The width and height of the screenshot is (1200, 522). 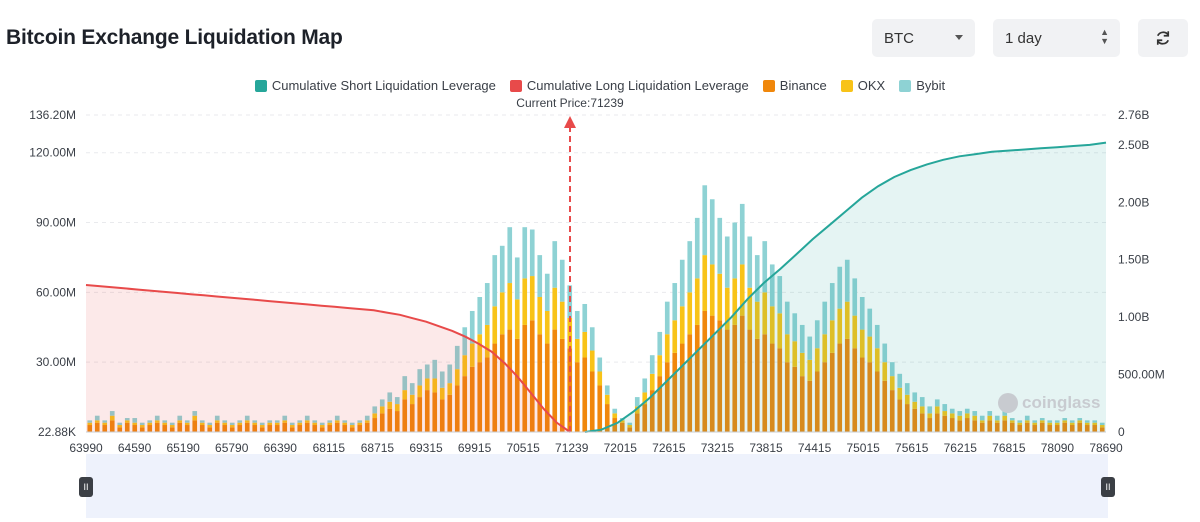 I want to click on legend-item: Binance, so click(x=794, y=85).